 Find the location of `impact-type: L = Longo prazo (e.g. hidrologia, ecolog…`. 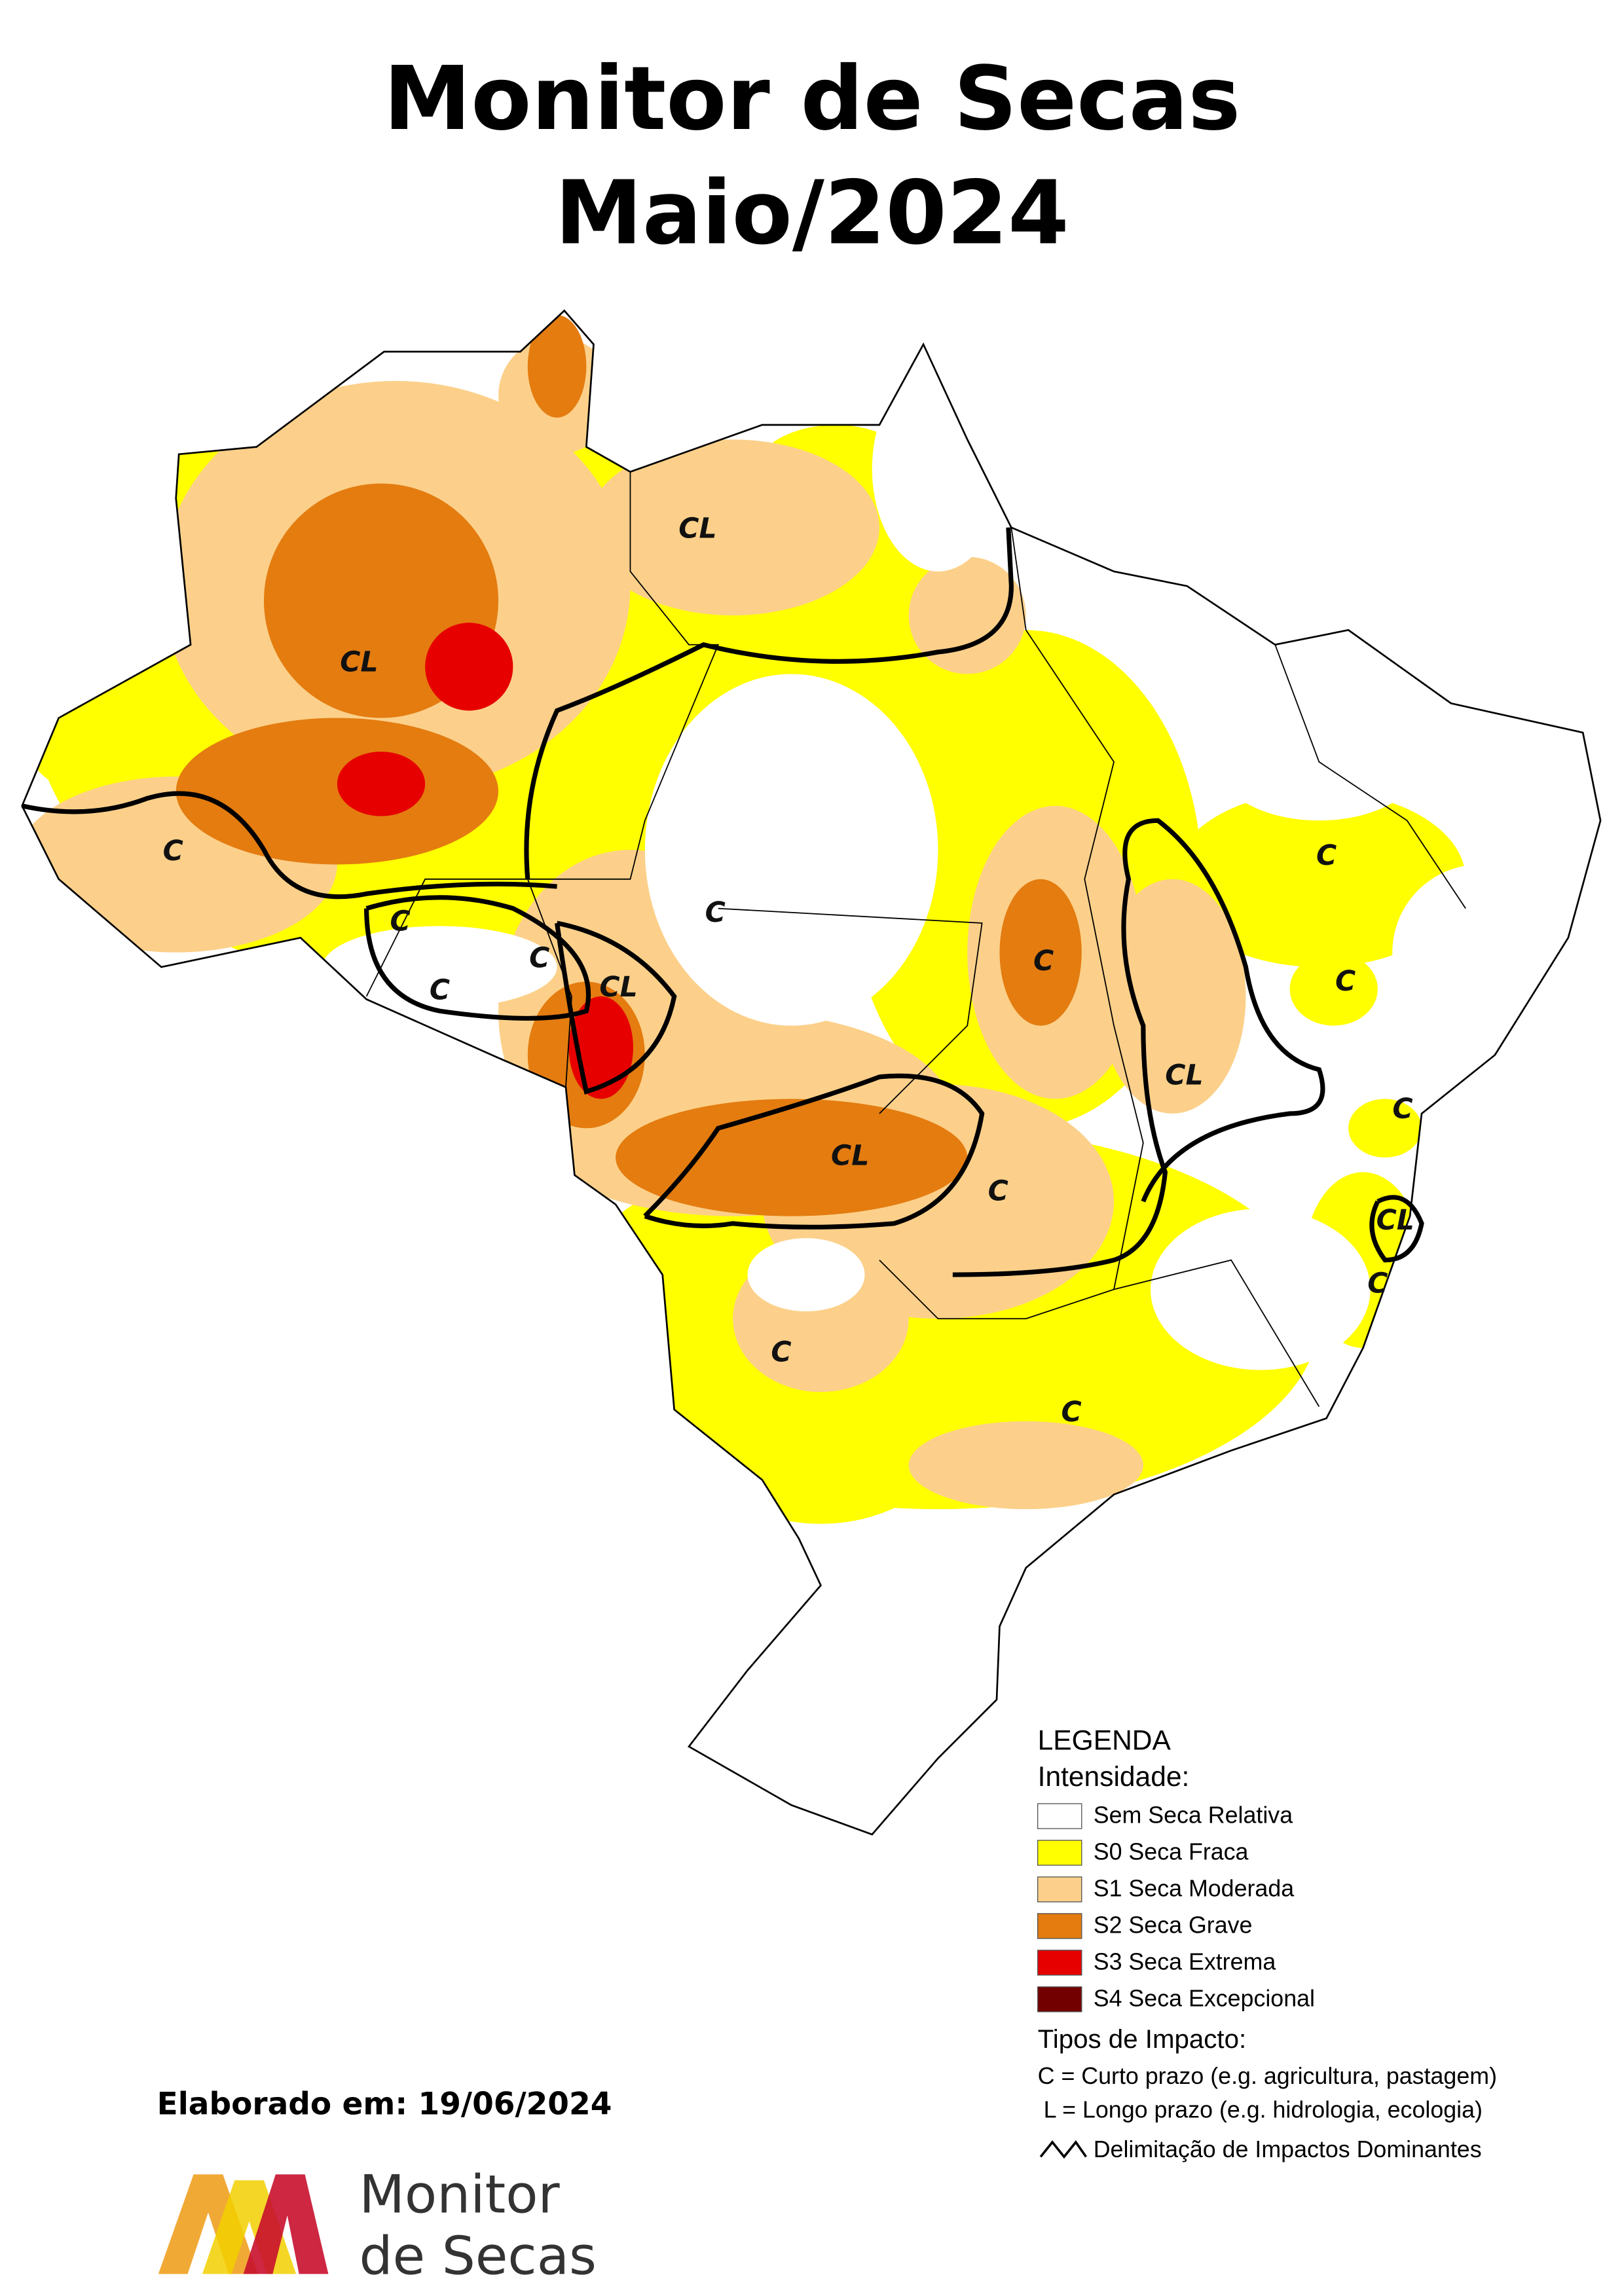

impact-type: L = Longo prazo (e.g. hidrologia, ecolog… is located at coordinates (1263, 2109).